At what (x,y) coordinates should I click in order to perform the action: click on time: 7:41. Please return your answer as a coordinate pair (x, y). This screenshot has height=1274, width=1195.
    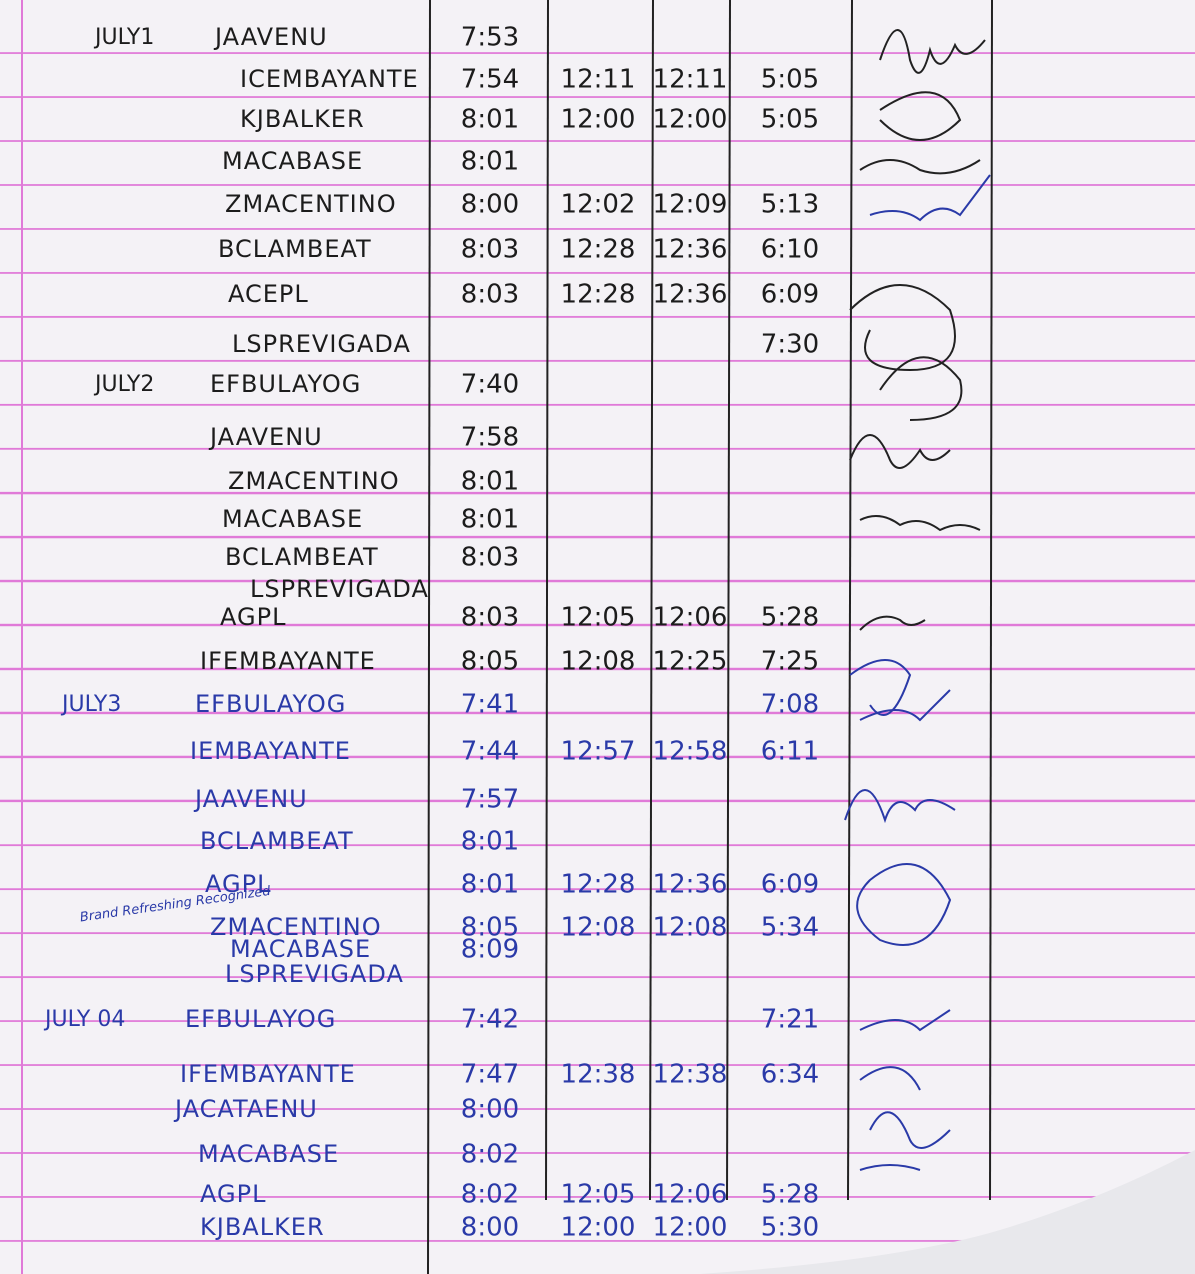
    Looking at the image, I should click on (490, 705).